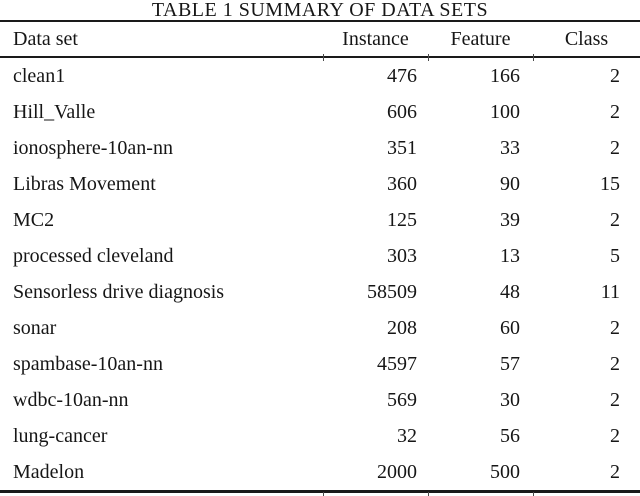 The width and height of the screenshot is (640, 496). What do you see at coordinates (320, 21) in the screenshot?
I see `title-rule` at bounding box center [320, 21].